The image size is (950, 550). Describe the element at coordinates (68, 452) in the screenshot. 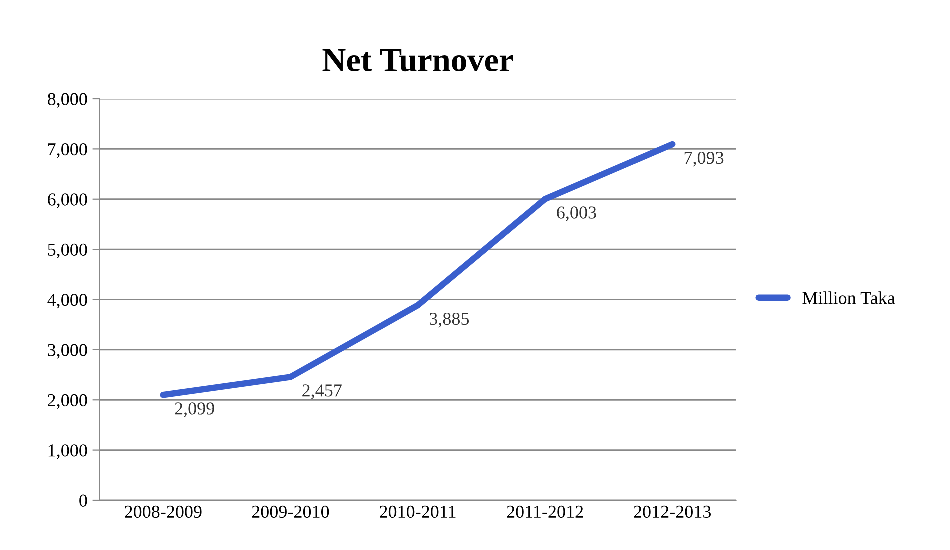

I see `y-tick-label: 1,000` at that location.